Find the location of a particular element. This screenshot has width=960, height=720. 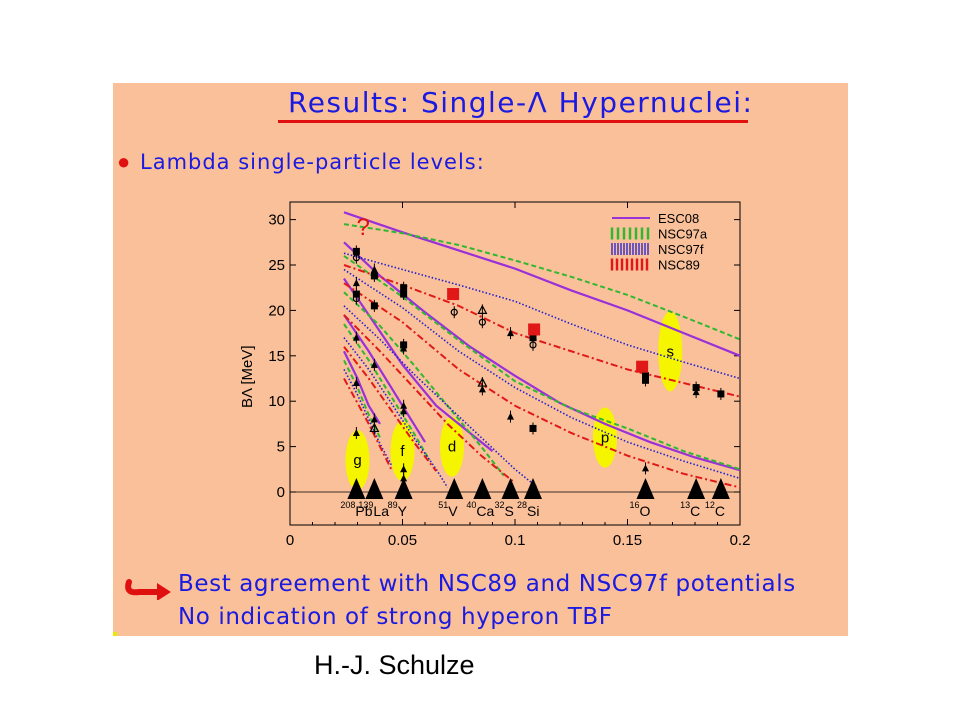

curve-nsc97f-d is located at coordinates (441, 397).